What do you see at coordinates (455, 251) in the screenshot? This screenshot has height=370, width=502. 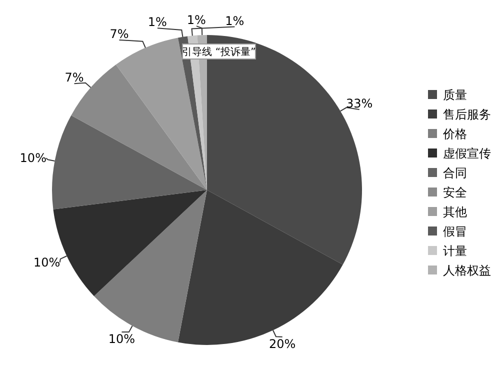 I see `legend-label: 计量` at bounding box center [455, 251].